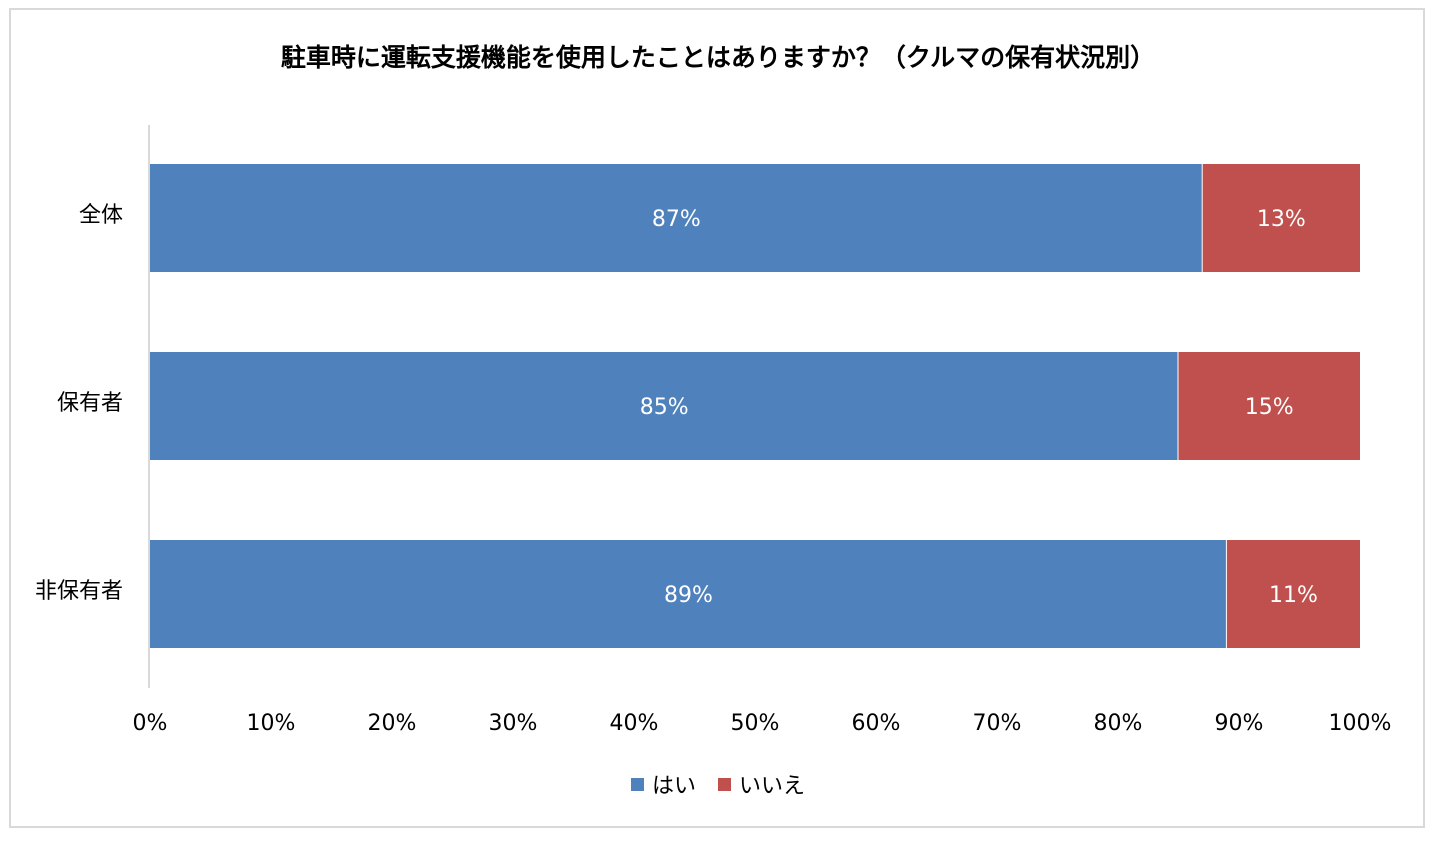 Image resolution: width=1436 pixels, height=842 pixels. Describe the element at coordinates (150, 723) in the screenshot. I see `x-tick-label-0: 0%` at that location.